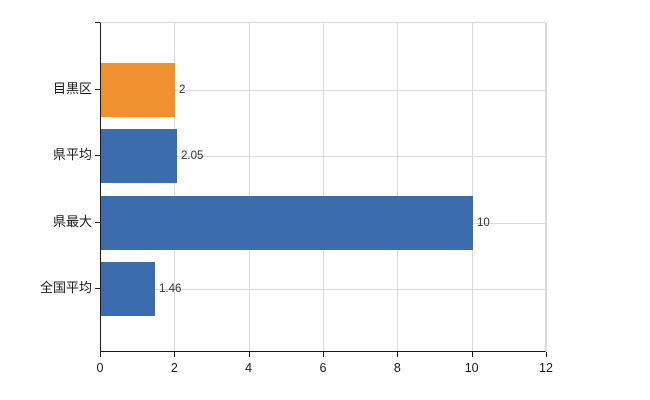 The image size is (650, 400). I want to click on x-tick-label: 12, so click(546, 368).